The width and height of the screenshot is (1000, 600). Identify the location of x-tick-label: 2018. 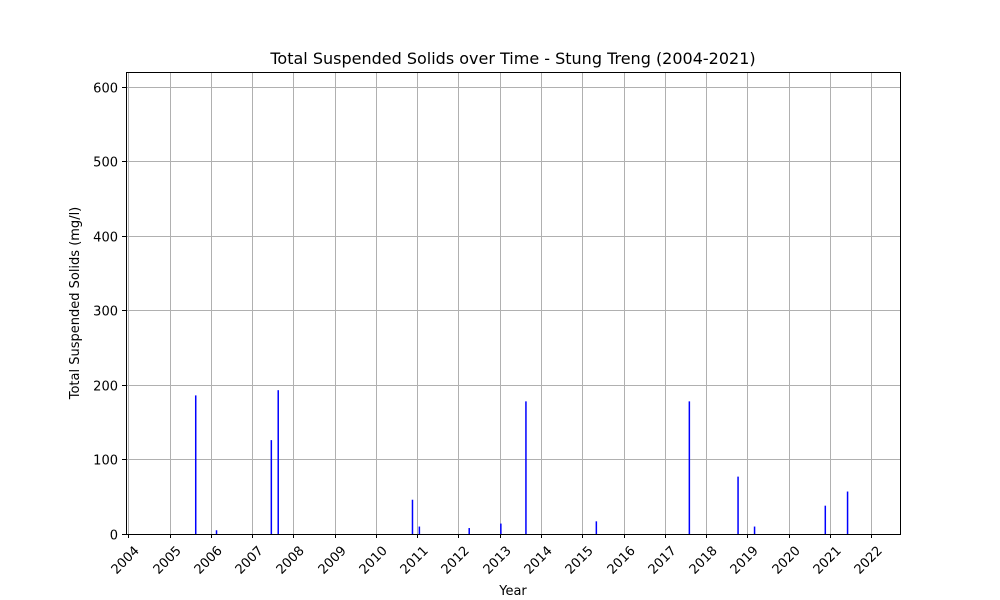
(704, 561).